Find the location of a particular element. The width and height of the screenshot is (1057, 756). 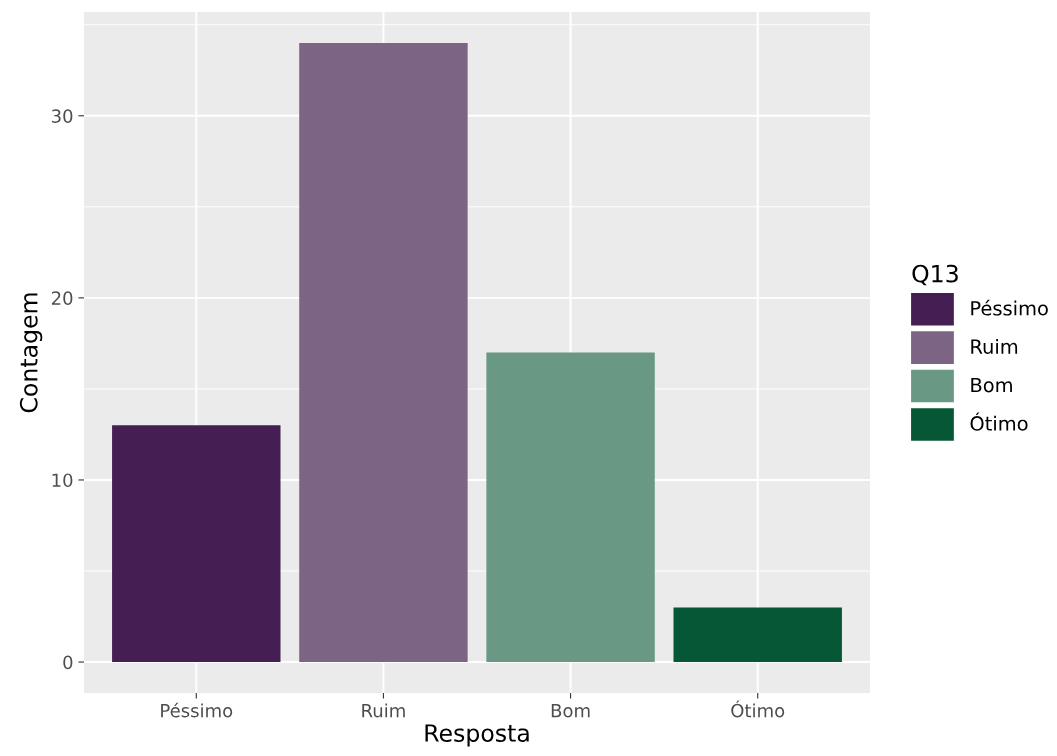

x-tick-label: Ótimo is located at coordinates (758, 709).